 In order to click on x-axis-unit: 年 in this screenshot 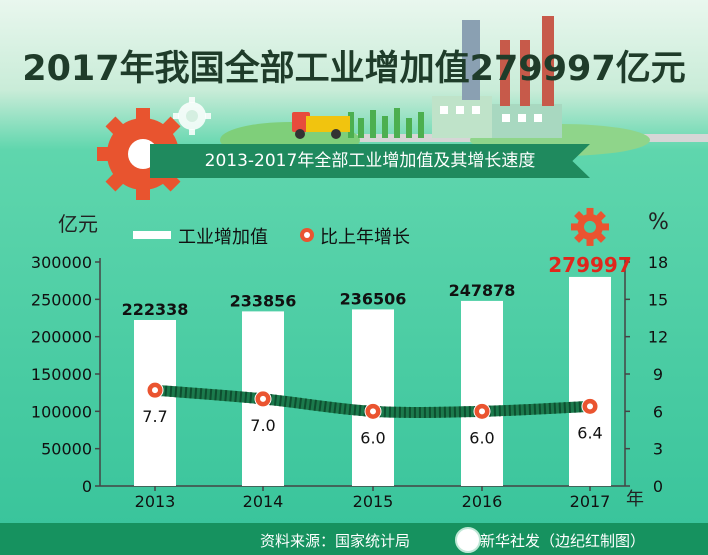, I will do `click(635, 499)`.